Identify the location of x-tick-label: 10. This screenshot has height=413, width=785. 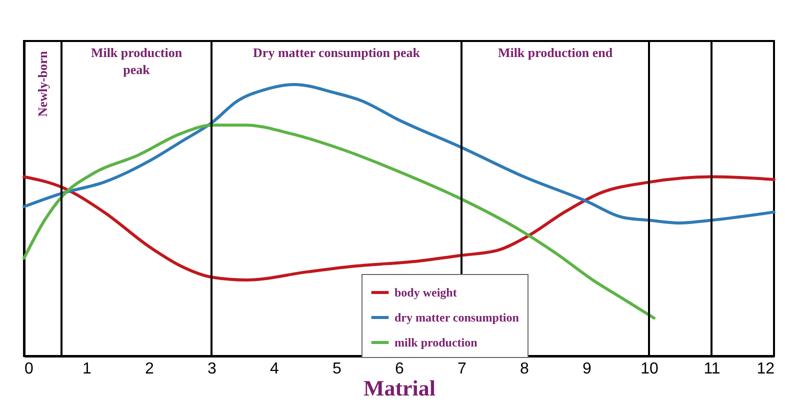
(649, 369).